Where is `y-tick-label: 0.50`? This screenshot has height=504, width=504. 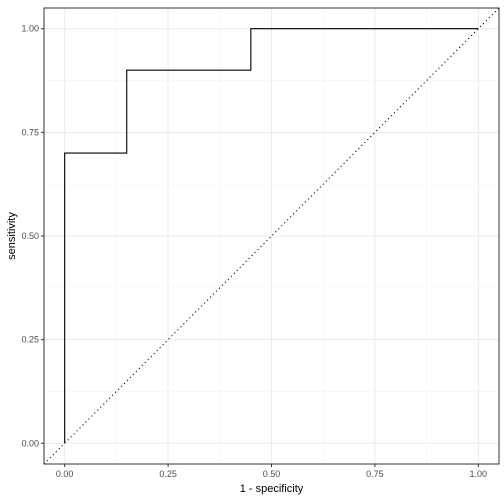 y-tick-label: 0.50 is located at coordinates (30, 236).